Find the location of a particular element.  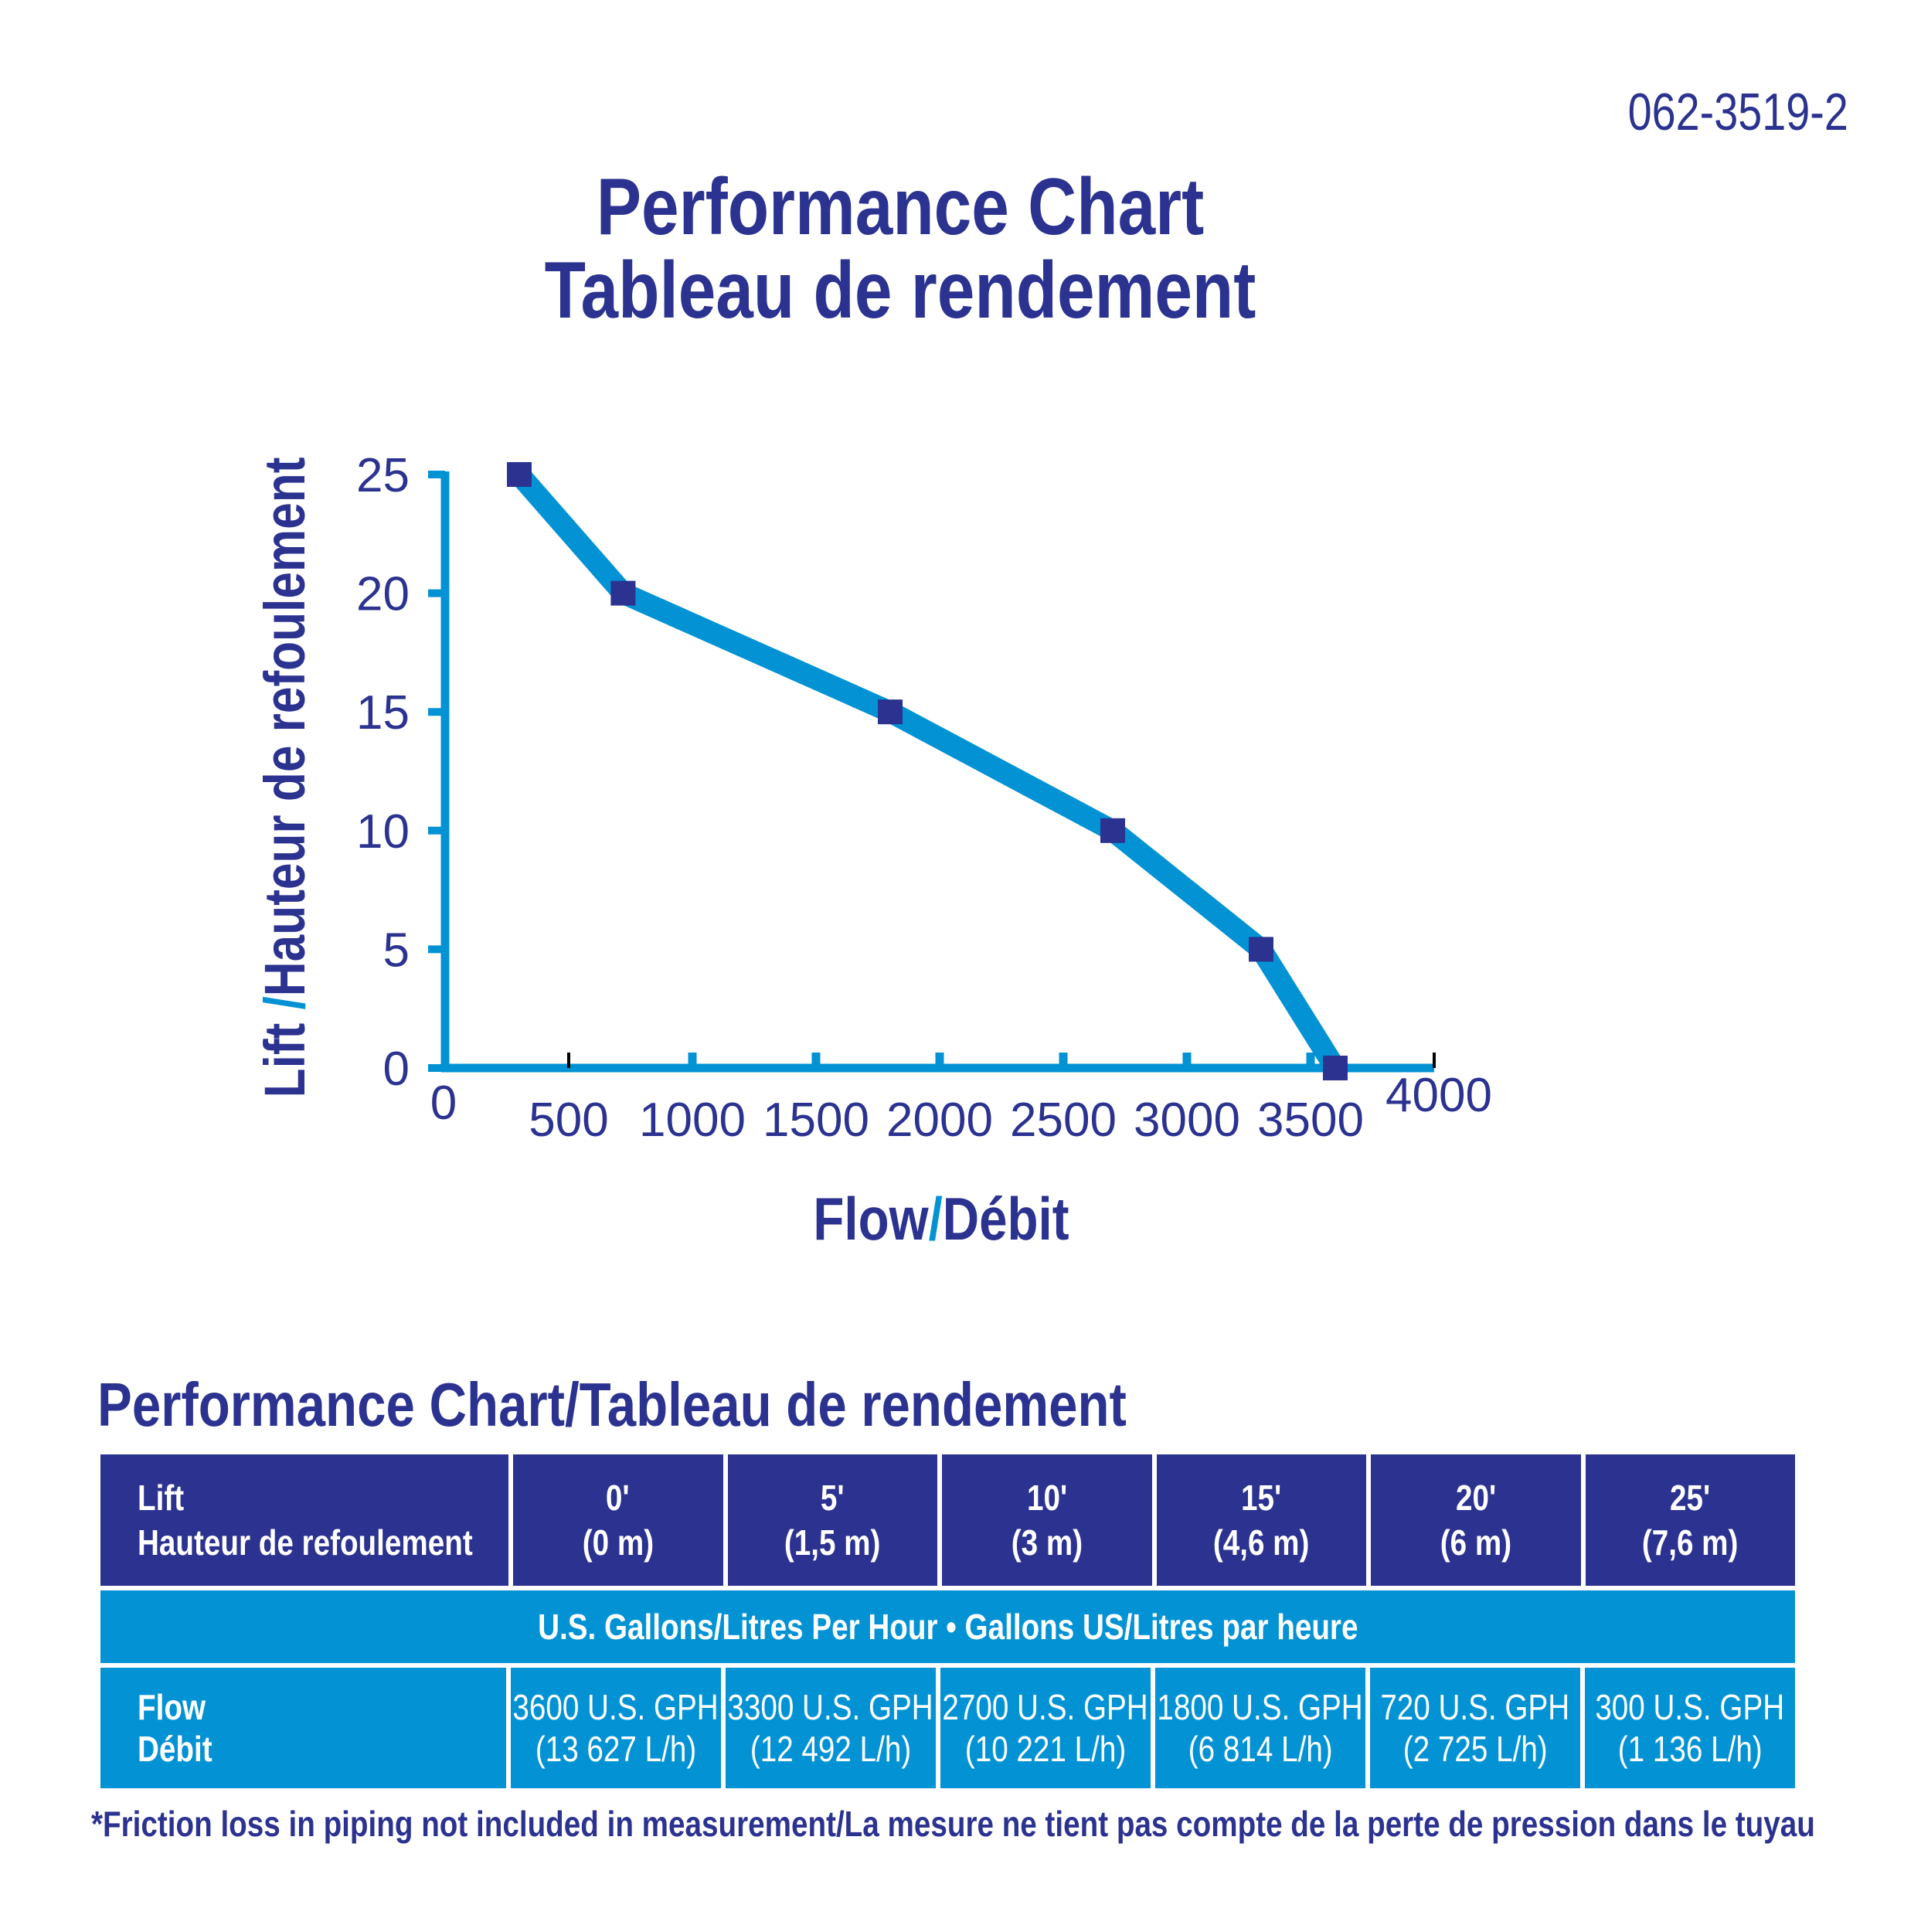

x-axis-label: Flow/Débit is located at coordinates (941, 1220).